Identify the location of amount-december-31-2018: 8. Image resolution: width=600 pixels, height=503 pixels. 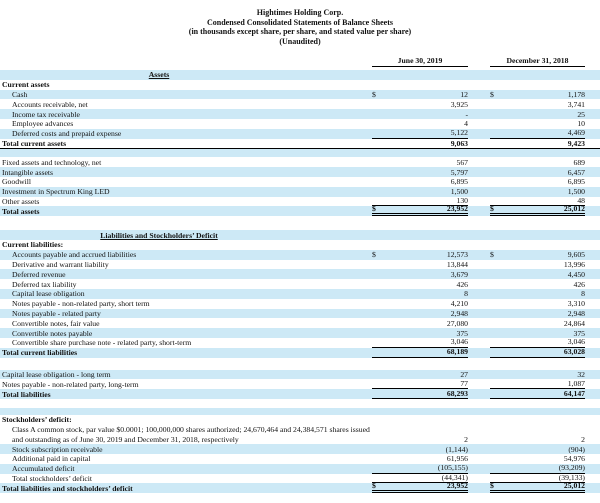
(537, 293).